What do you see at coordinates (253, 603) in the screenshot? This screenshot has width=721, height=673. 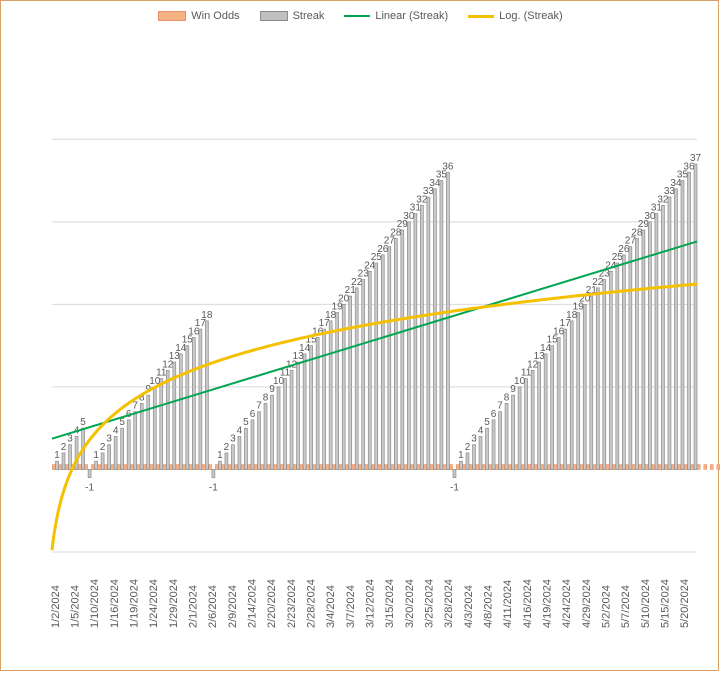 I see `x-tick-label: 2/14/2024` at bounding box center [253, 603].